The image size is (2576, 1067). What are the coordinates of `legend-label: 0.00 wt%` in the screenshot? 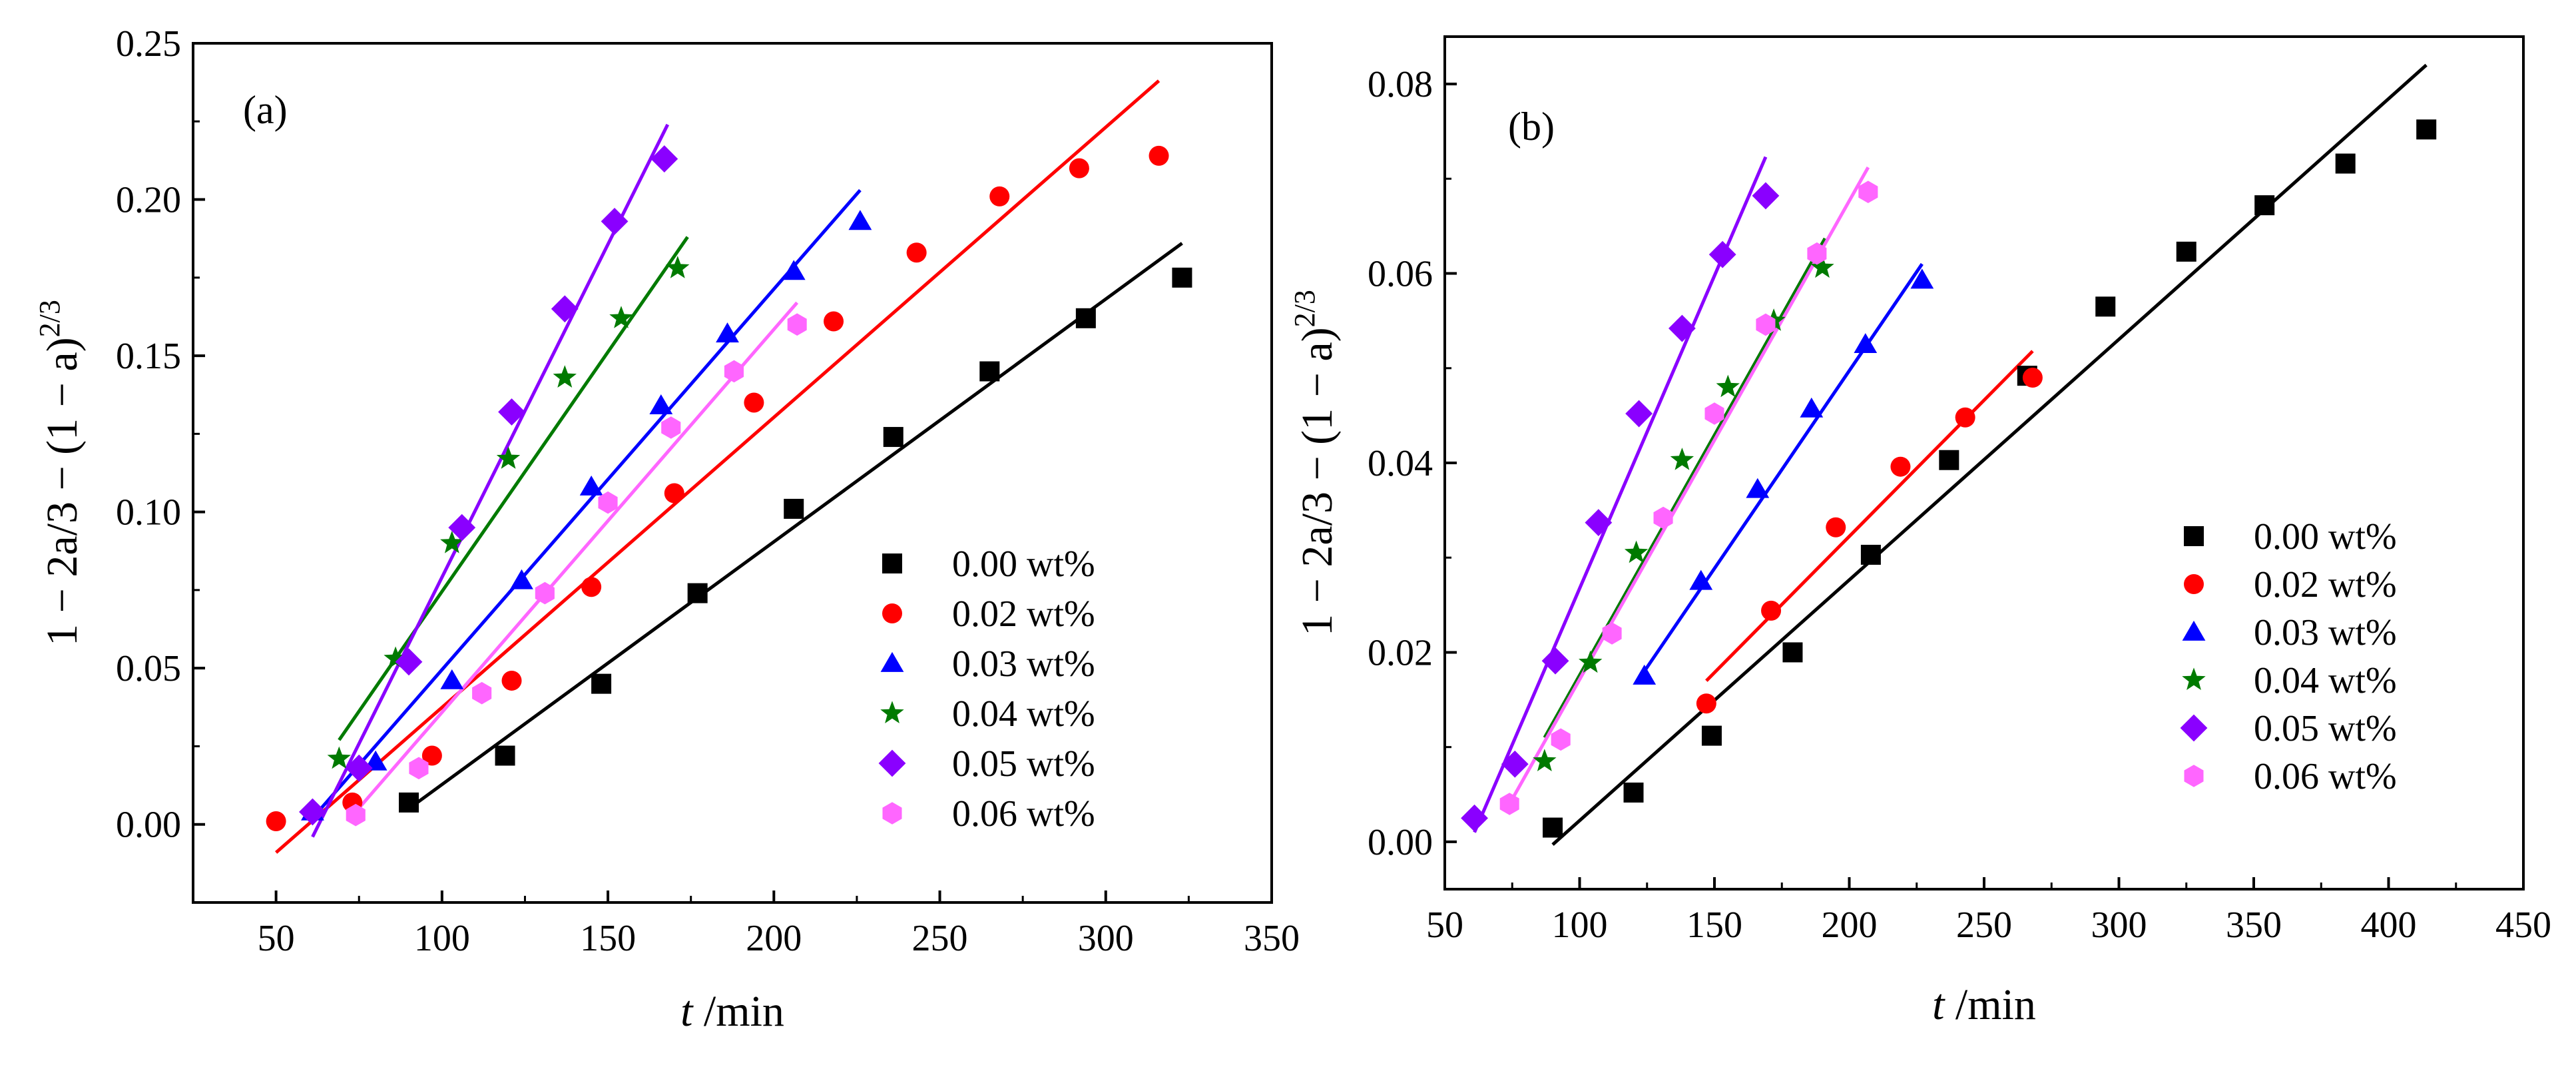 It's located at (2326, 536).